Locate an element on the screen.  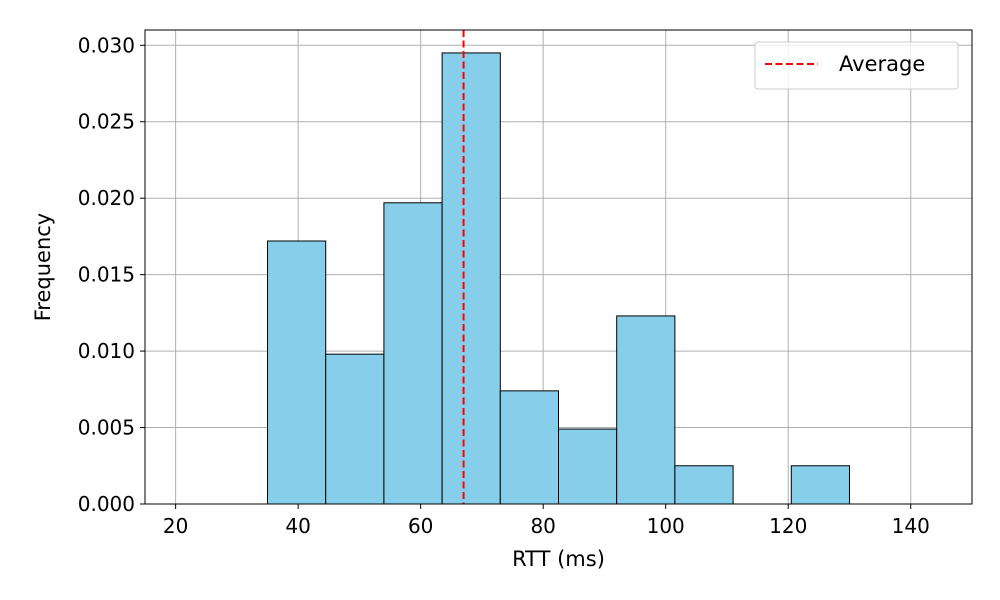
x-tick-label: 100 is located at coordinates (666, 526).